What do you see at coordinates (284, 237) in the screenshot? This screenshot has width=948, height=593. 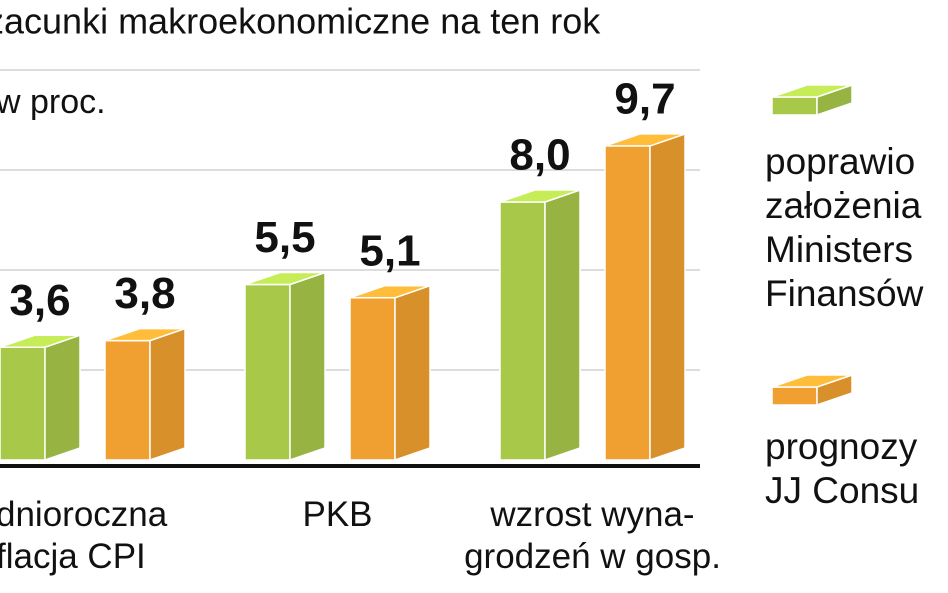 I see `value-label: 5,5` at bounding box center [284, 237].